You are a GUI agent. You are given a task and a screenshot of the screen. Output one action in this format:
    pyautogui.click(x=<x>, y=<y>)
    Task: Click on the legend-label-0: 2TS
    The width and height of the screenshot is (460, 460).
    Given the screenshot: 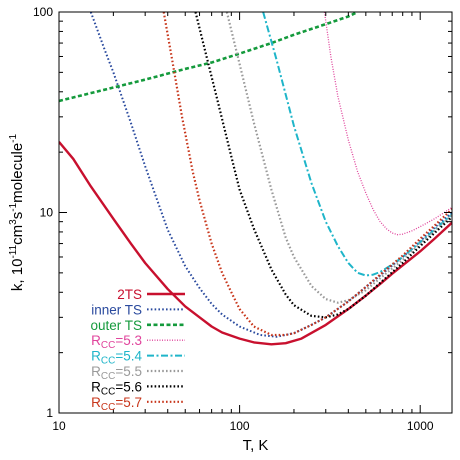 What is the action you would take?
    pyautogui.click(x=129, y=294)
    